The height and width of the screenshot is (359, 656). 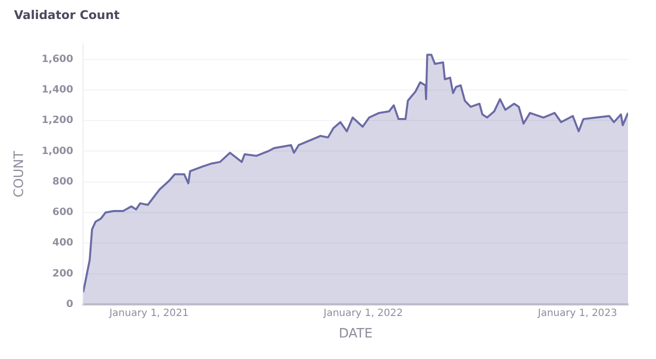 What do you see at coordinates (63, 212) in the screenshot?
I see `y-tick-label: 600` at bounding box center [63, 212].